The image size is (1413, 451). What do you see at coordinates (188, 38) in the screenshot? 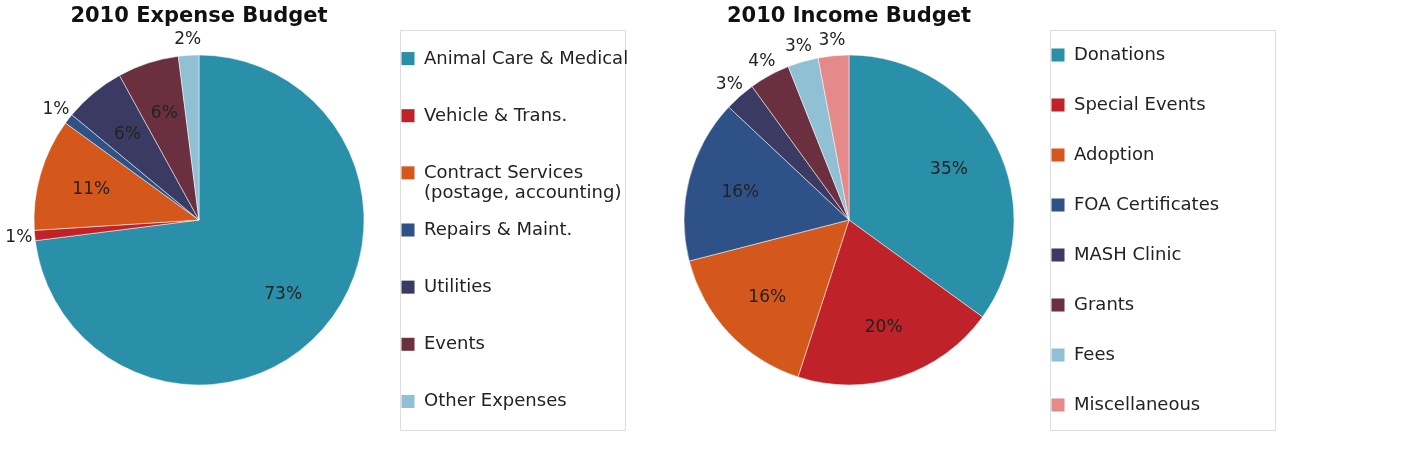
I see `data-label: 2%` at bounding box center [188, 38].